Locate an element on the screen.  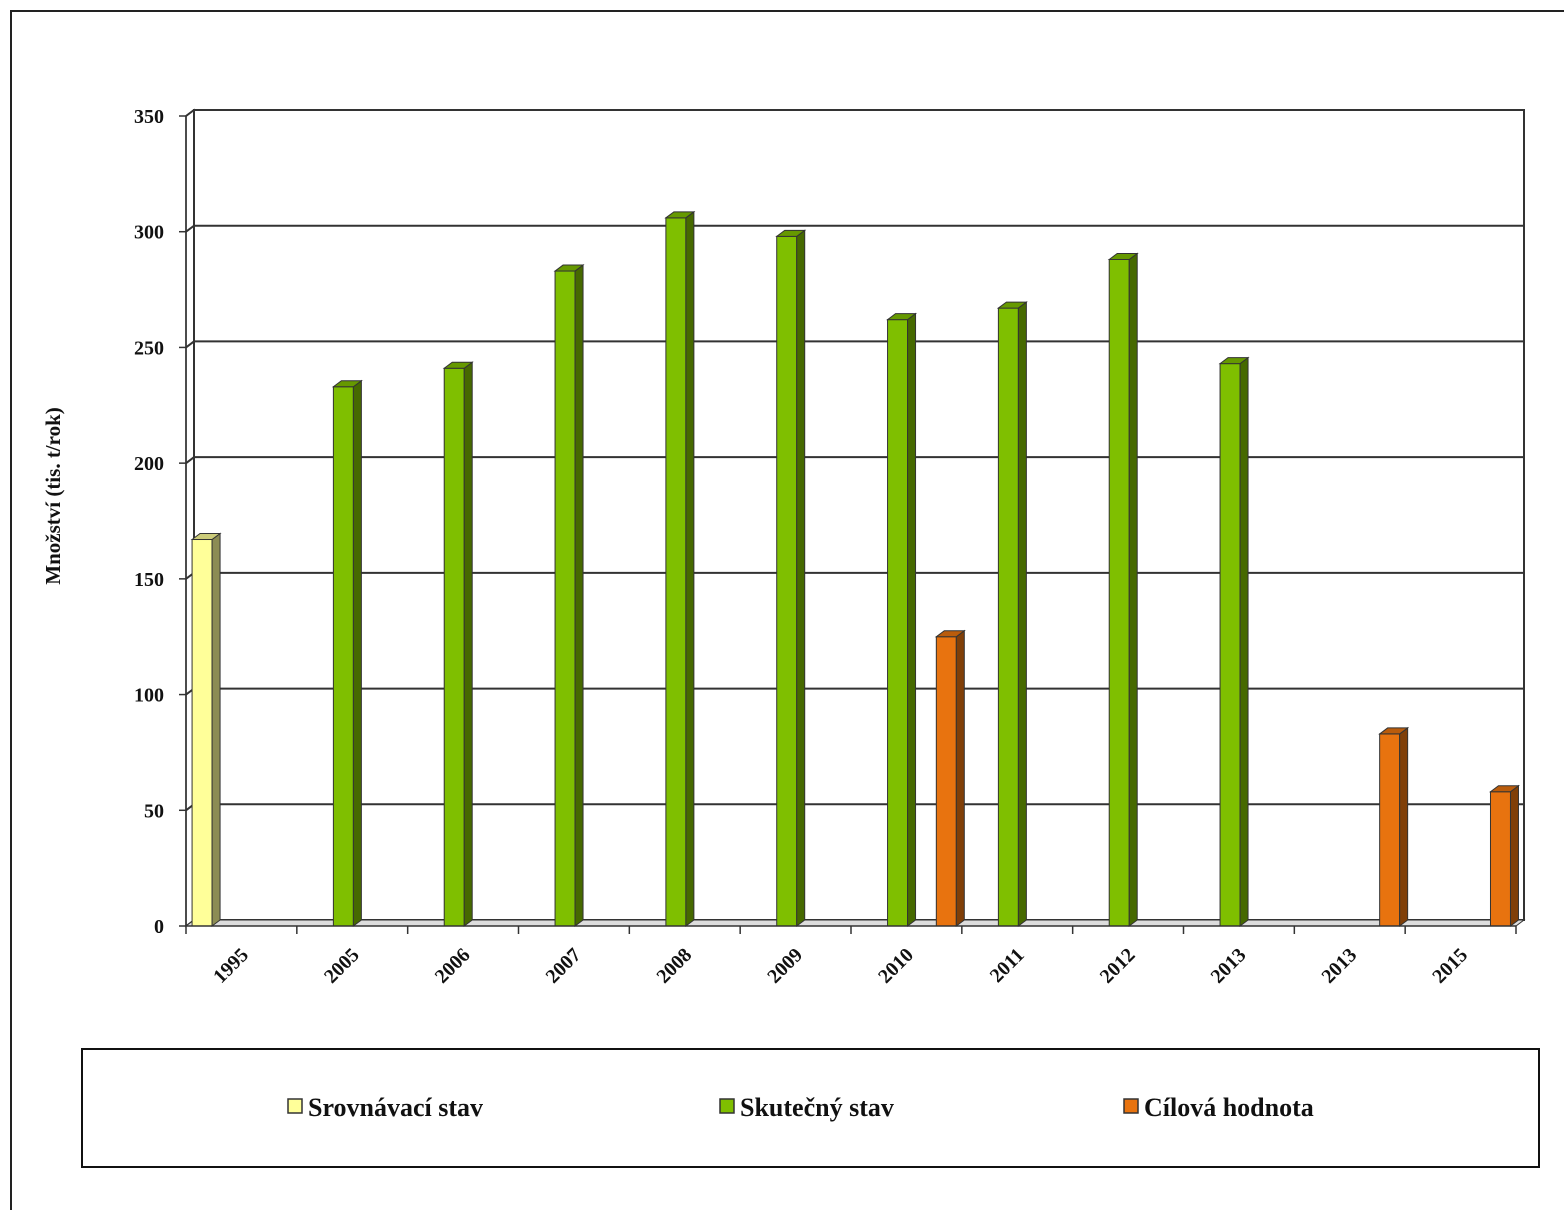
legend-label: Cílová hodnota is located at coordinates (1229, 1107).